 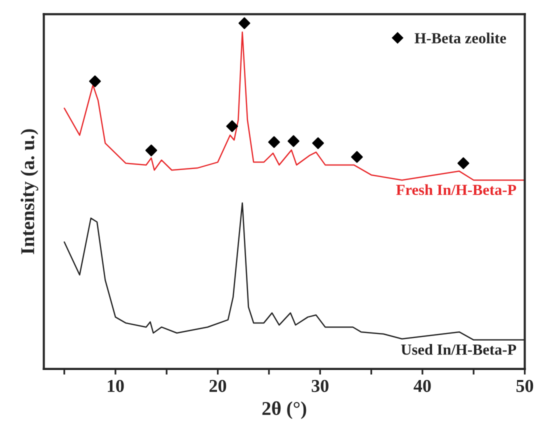 I want to click on legend-label: H-Beta zeolite, so click(x=460, y=38).